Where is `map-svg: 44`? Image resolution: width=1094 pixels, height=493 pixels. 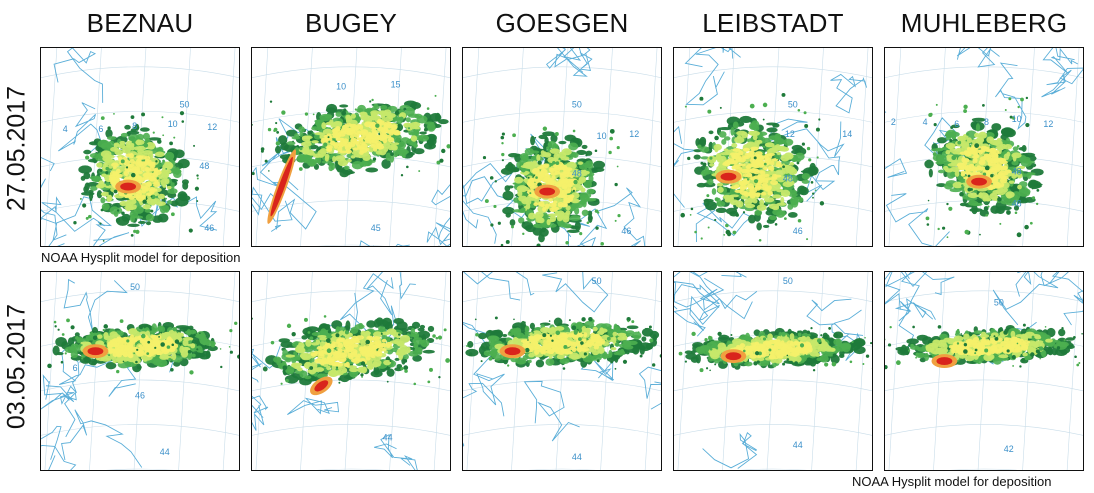
map-svg: 44 is located at coordinates (351, 371).